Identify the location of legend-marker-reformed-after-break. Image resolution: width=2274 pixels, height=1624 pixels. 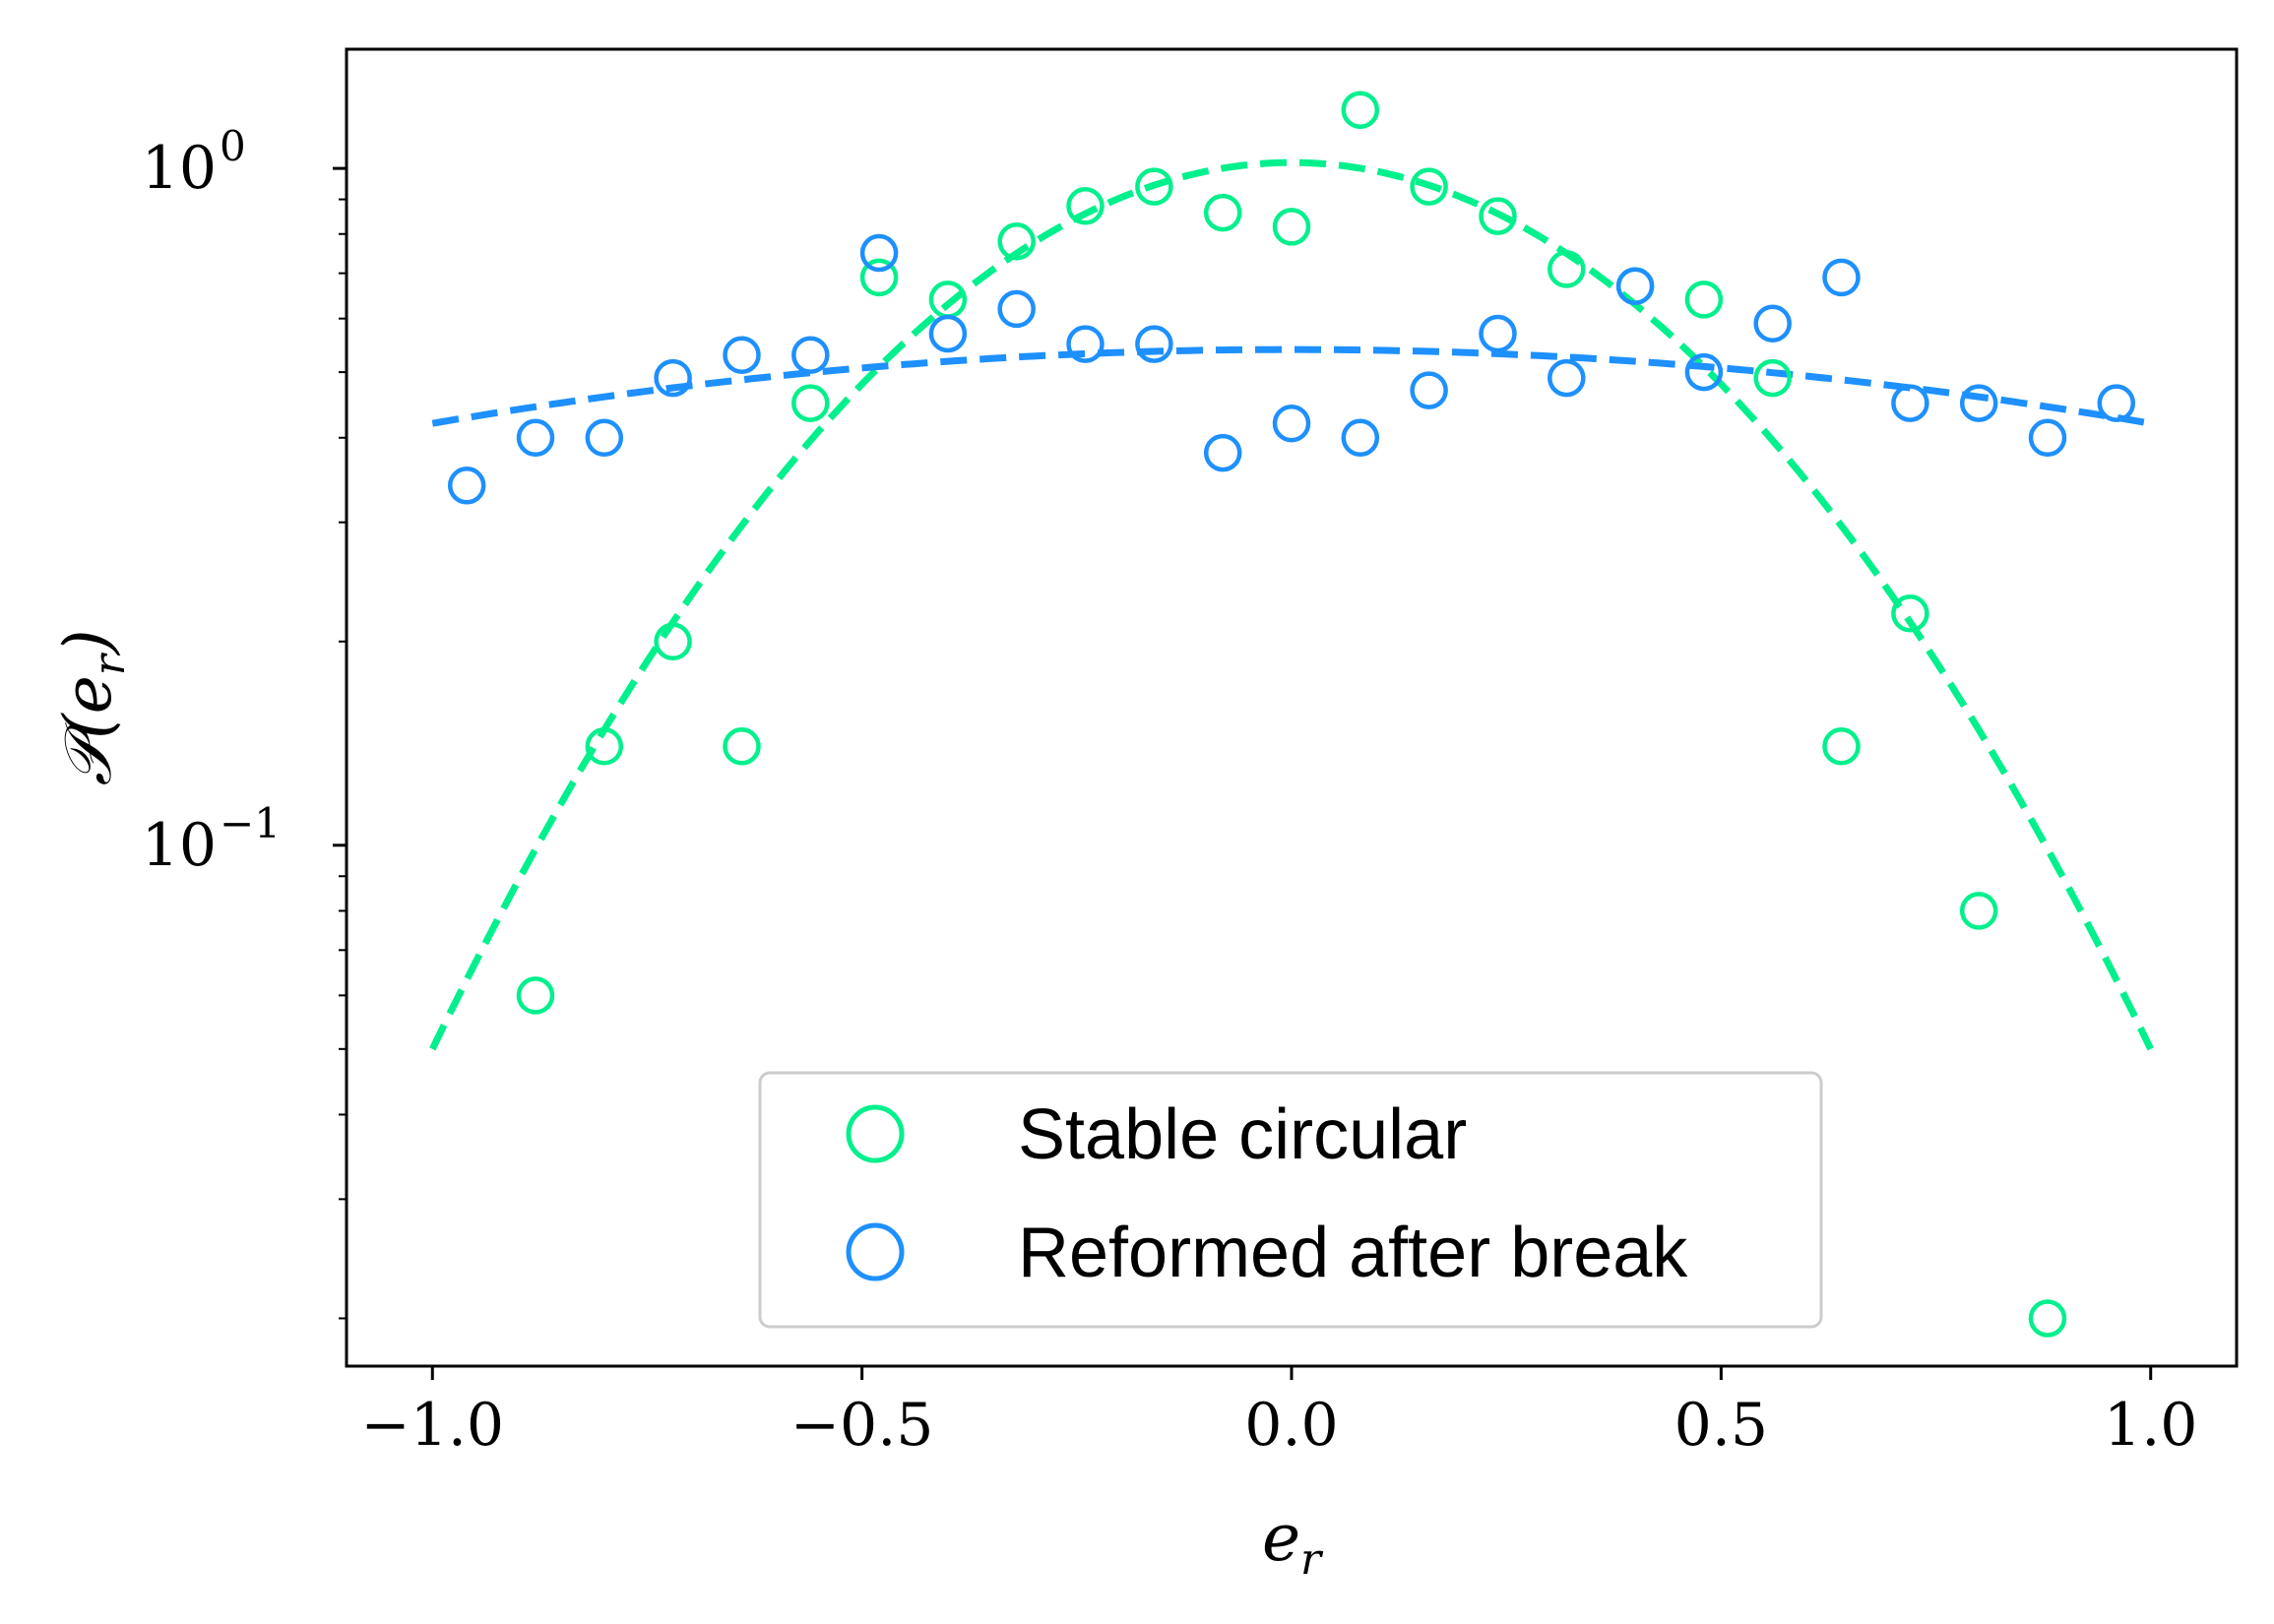
(875, 1251).